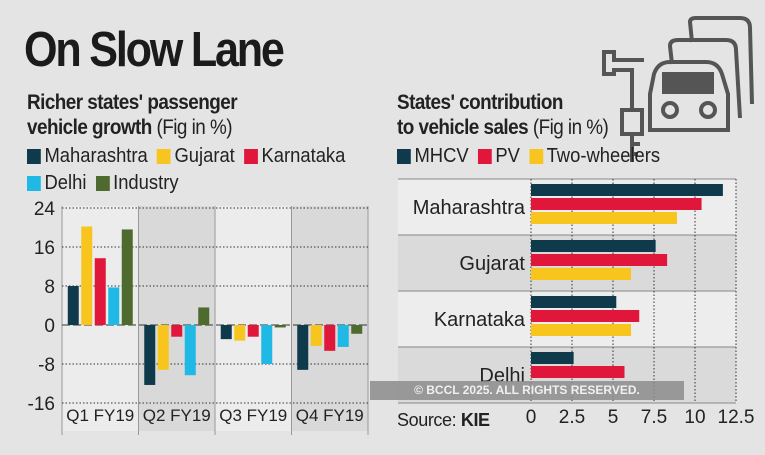 The image size is (765, 455). I want to click on legend-label: Karnataka, so click(303, 156).